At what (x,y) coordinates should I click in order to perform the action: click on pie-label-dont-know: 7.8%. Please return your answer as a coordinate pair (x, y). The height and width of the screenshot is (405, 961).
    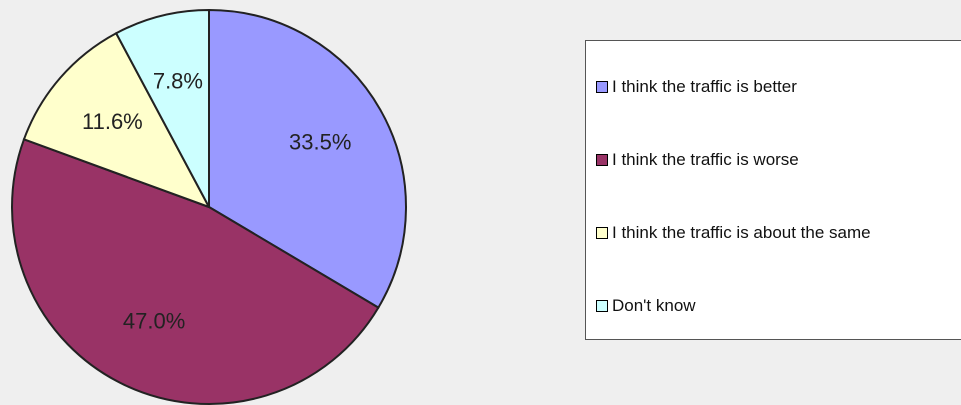
    Looking at the image, I should click on (178, 81).